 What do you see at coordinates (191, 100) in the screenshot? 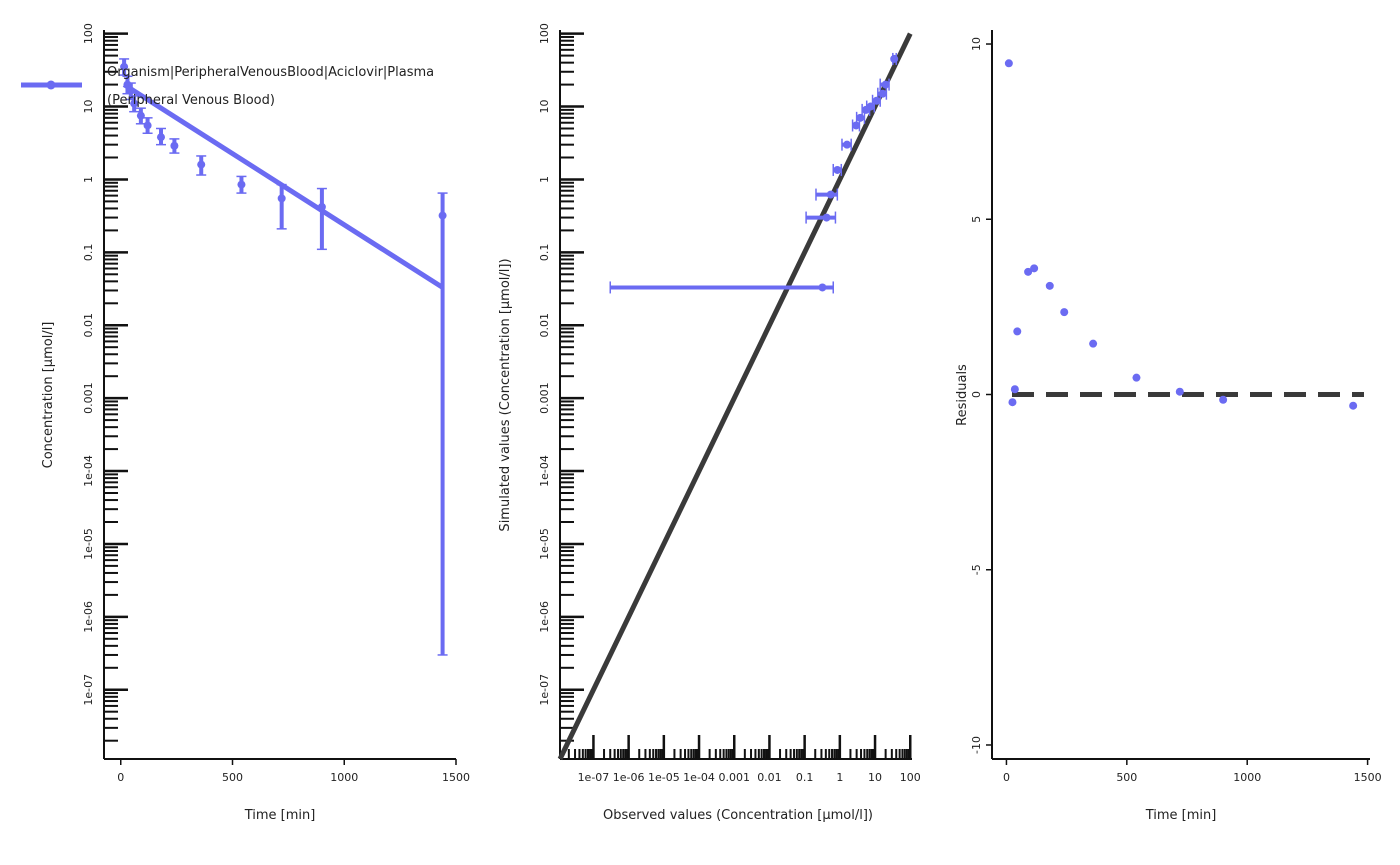
I see `legend-label-line2: (Peripheral Venous Blood)` at bounding box center [191, 100].